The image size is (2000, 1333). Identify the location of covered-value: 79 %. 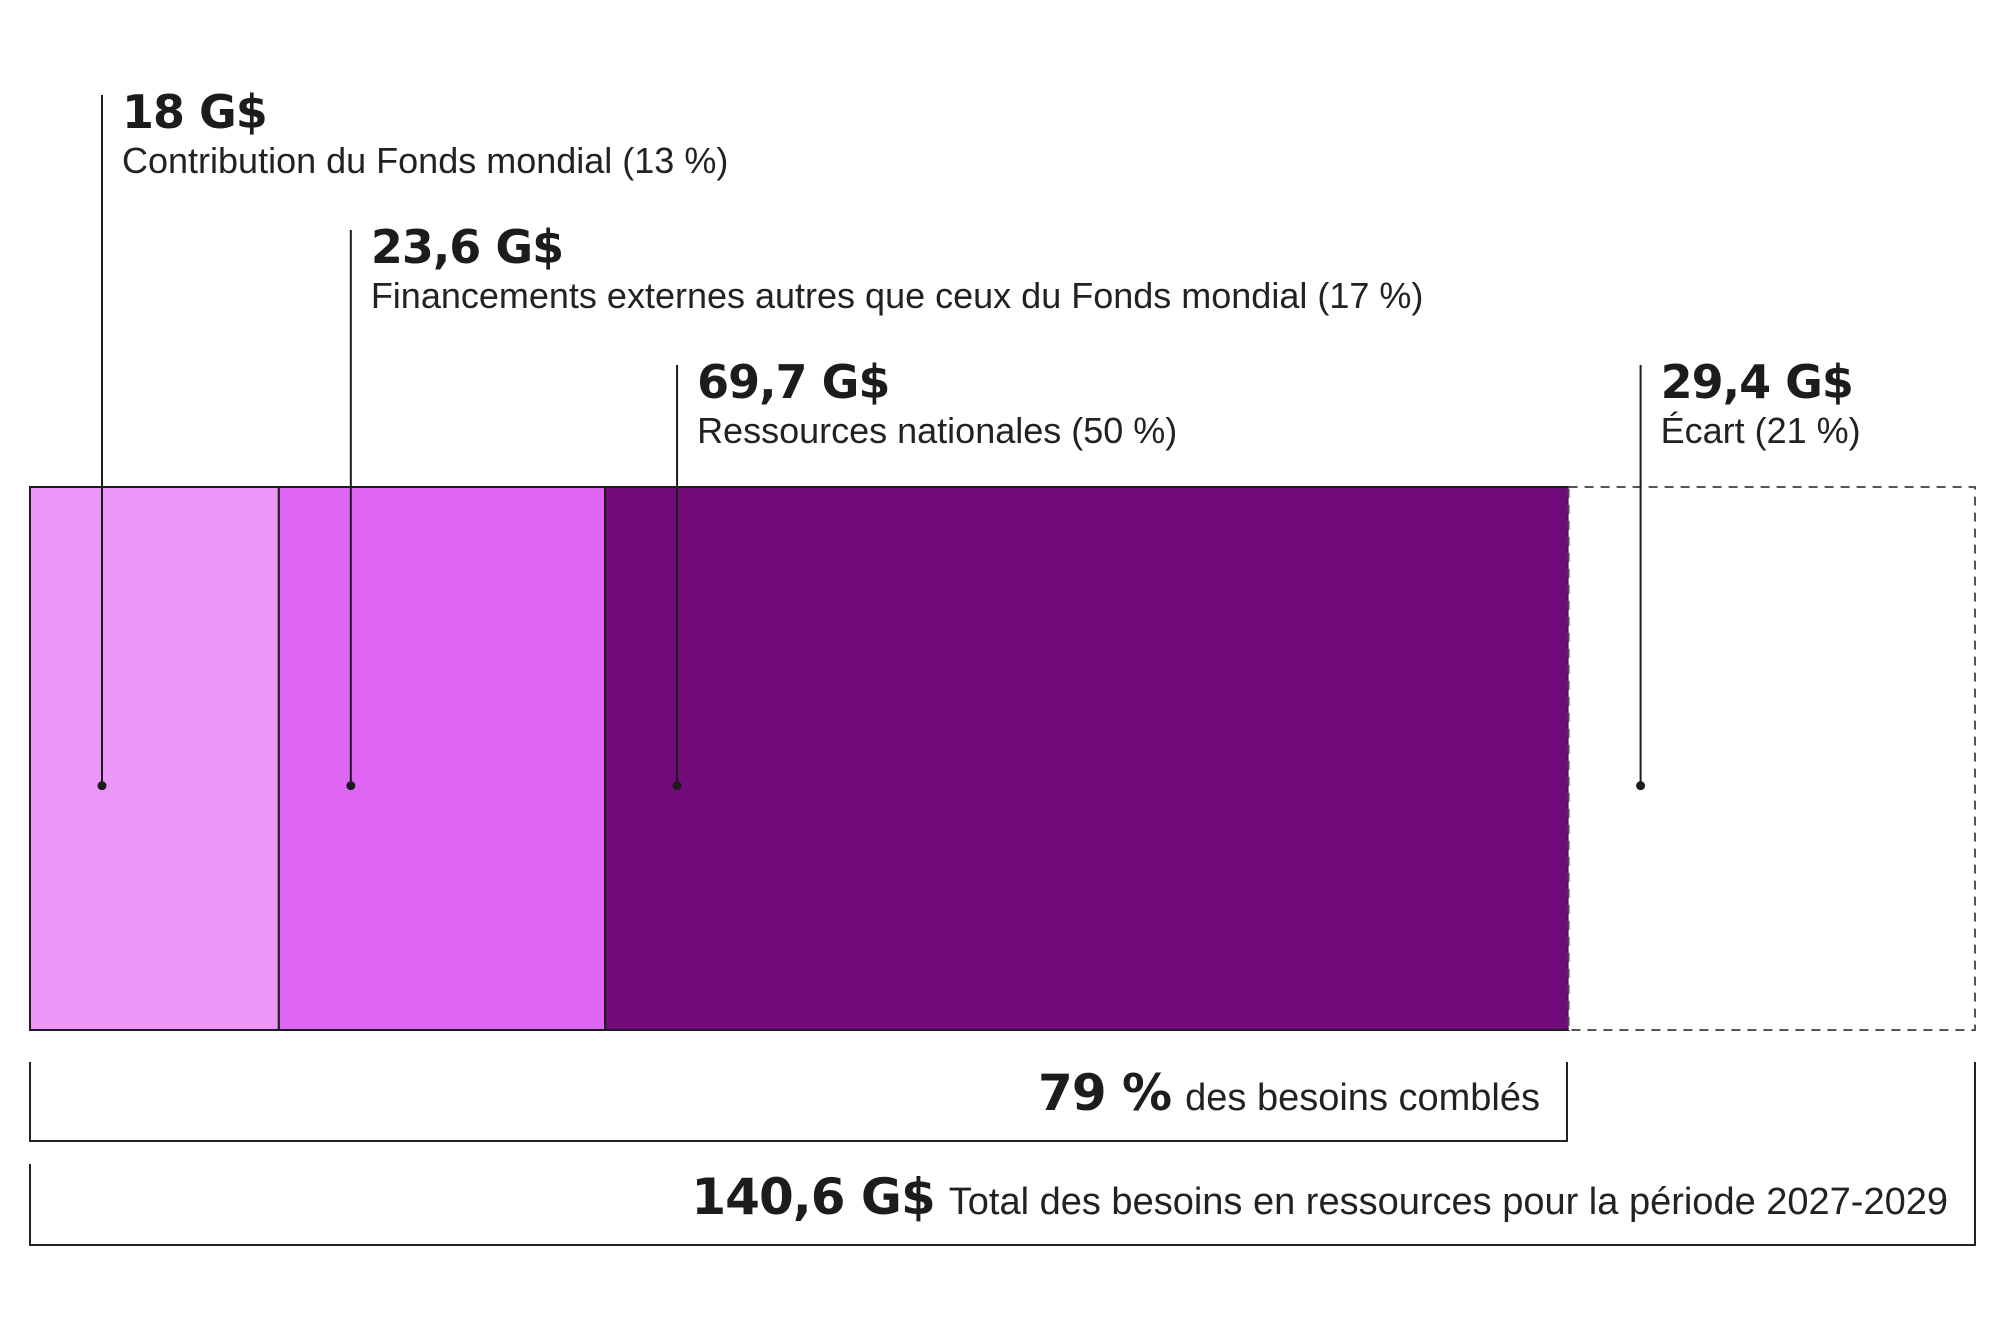
(1104, 1093).